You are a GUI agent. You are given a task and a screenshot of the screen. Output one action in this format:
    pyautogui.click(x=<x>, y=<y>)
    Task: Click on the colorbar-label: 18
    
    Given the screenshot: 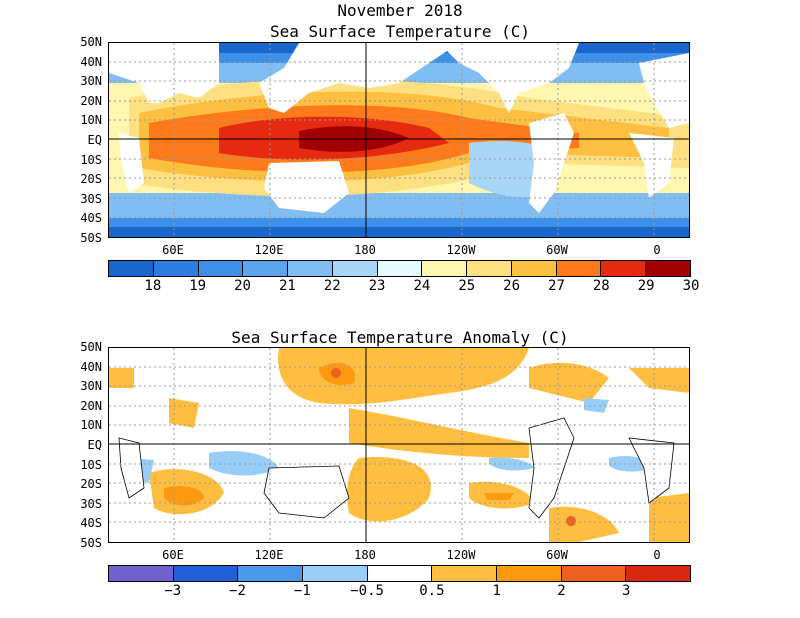 What is the action you would take?
    pyautogui.click(x=153, y=286)
    